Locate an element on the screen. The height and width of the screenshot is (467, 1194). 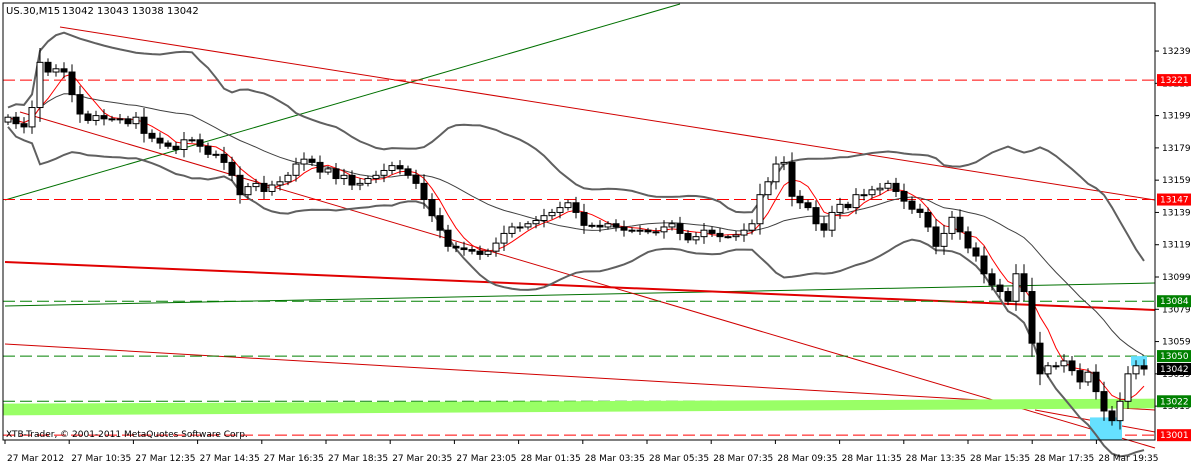
price-label-text: 13221 is located at coordinates (1174, 81).